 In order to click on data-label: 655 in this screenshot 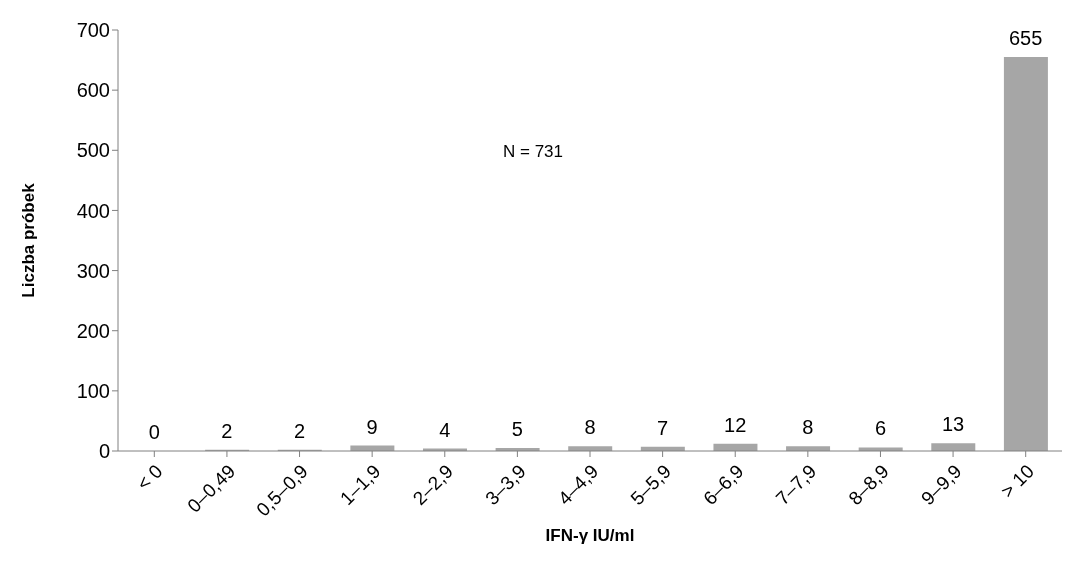, I will do `click(1026, 38)`.